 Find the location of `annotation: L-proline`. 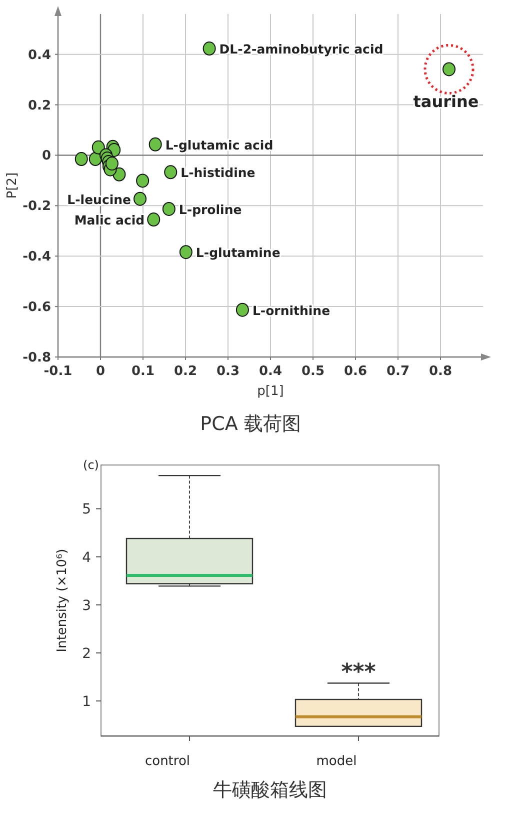

annotation: L-proline is located at coordinates (210, 209).